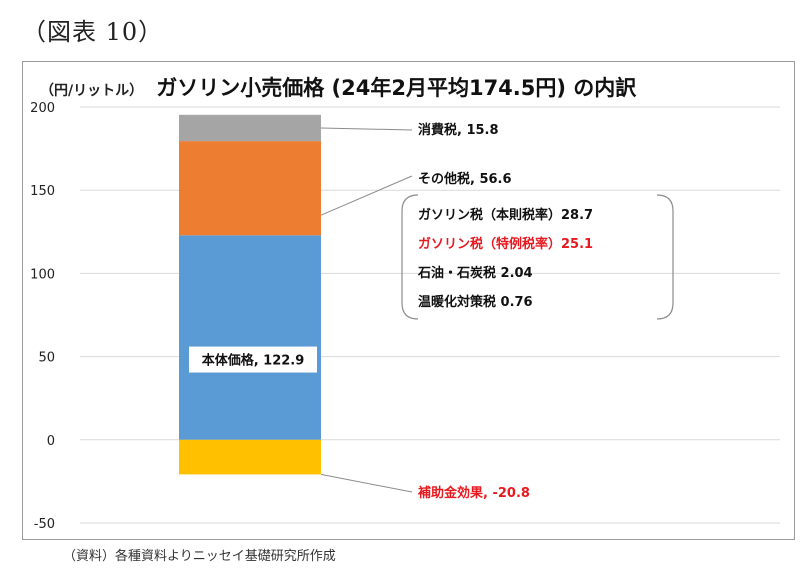 The width and height of the screenshot is (811, 583). I want to click on y-tick-label: 100, so click(42, 274).